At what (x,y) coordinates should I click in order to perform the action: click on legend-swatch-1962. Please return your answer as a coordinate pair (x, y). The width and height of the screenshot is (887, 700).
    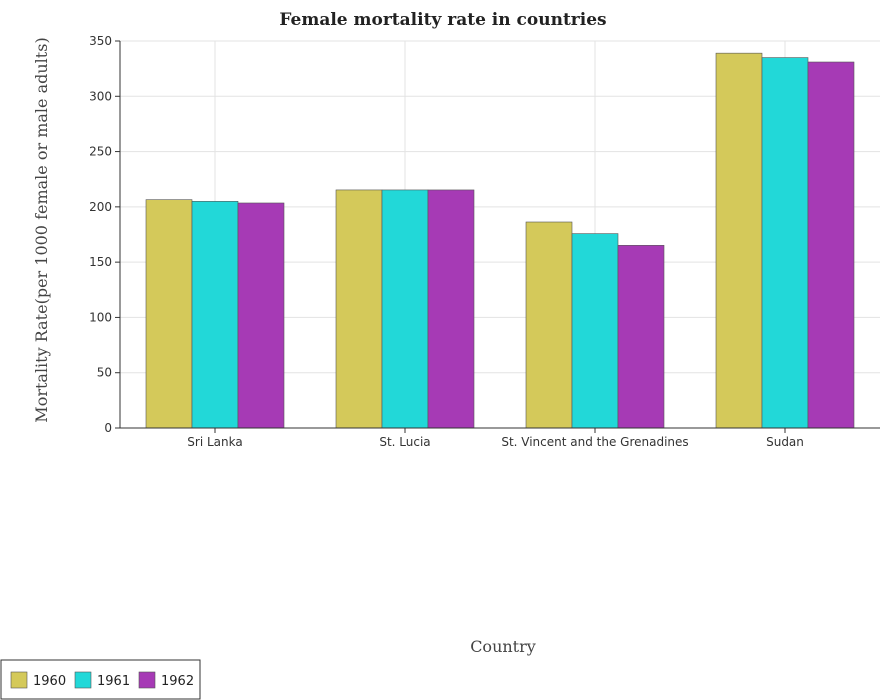
    Looking at the image, I should click on (147, 680).